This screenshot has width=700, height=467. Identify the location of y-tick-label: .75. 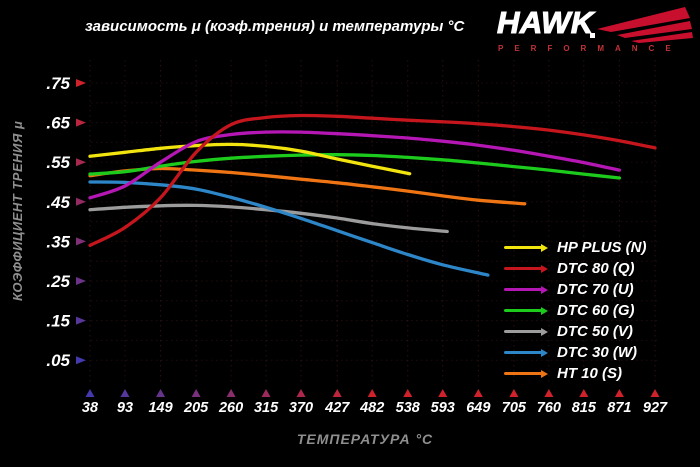
(58, 83).